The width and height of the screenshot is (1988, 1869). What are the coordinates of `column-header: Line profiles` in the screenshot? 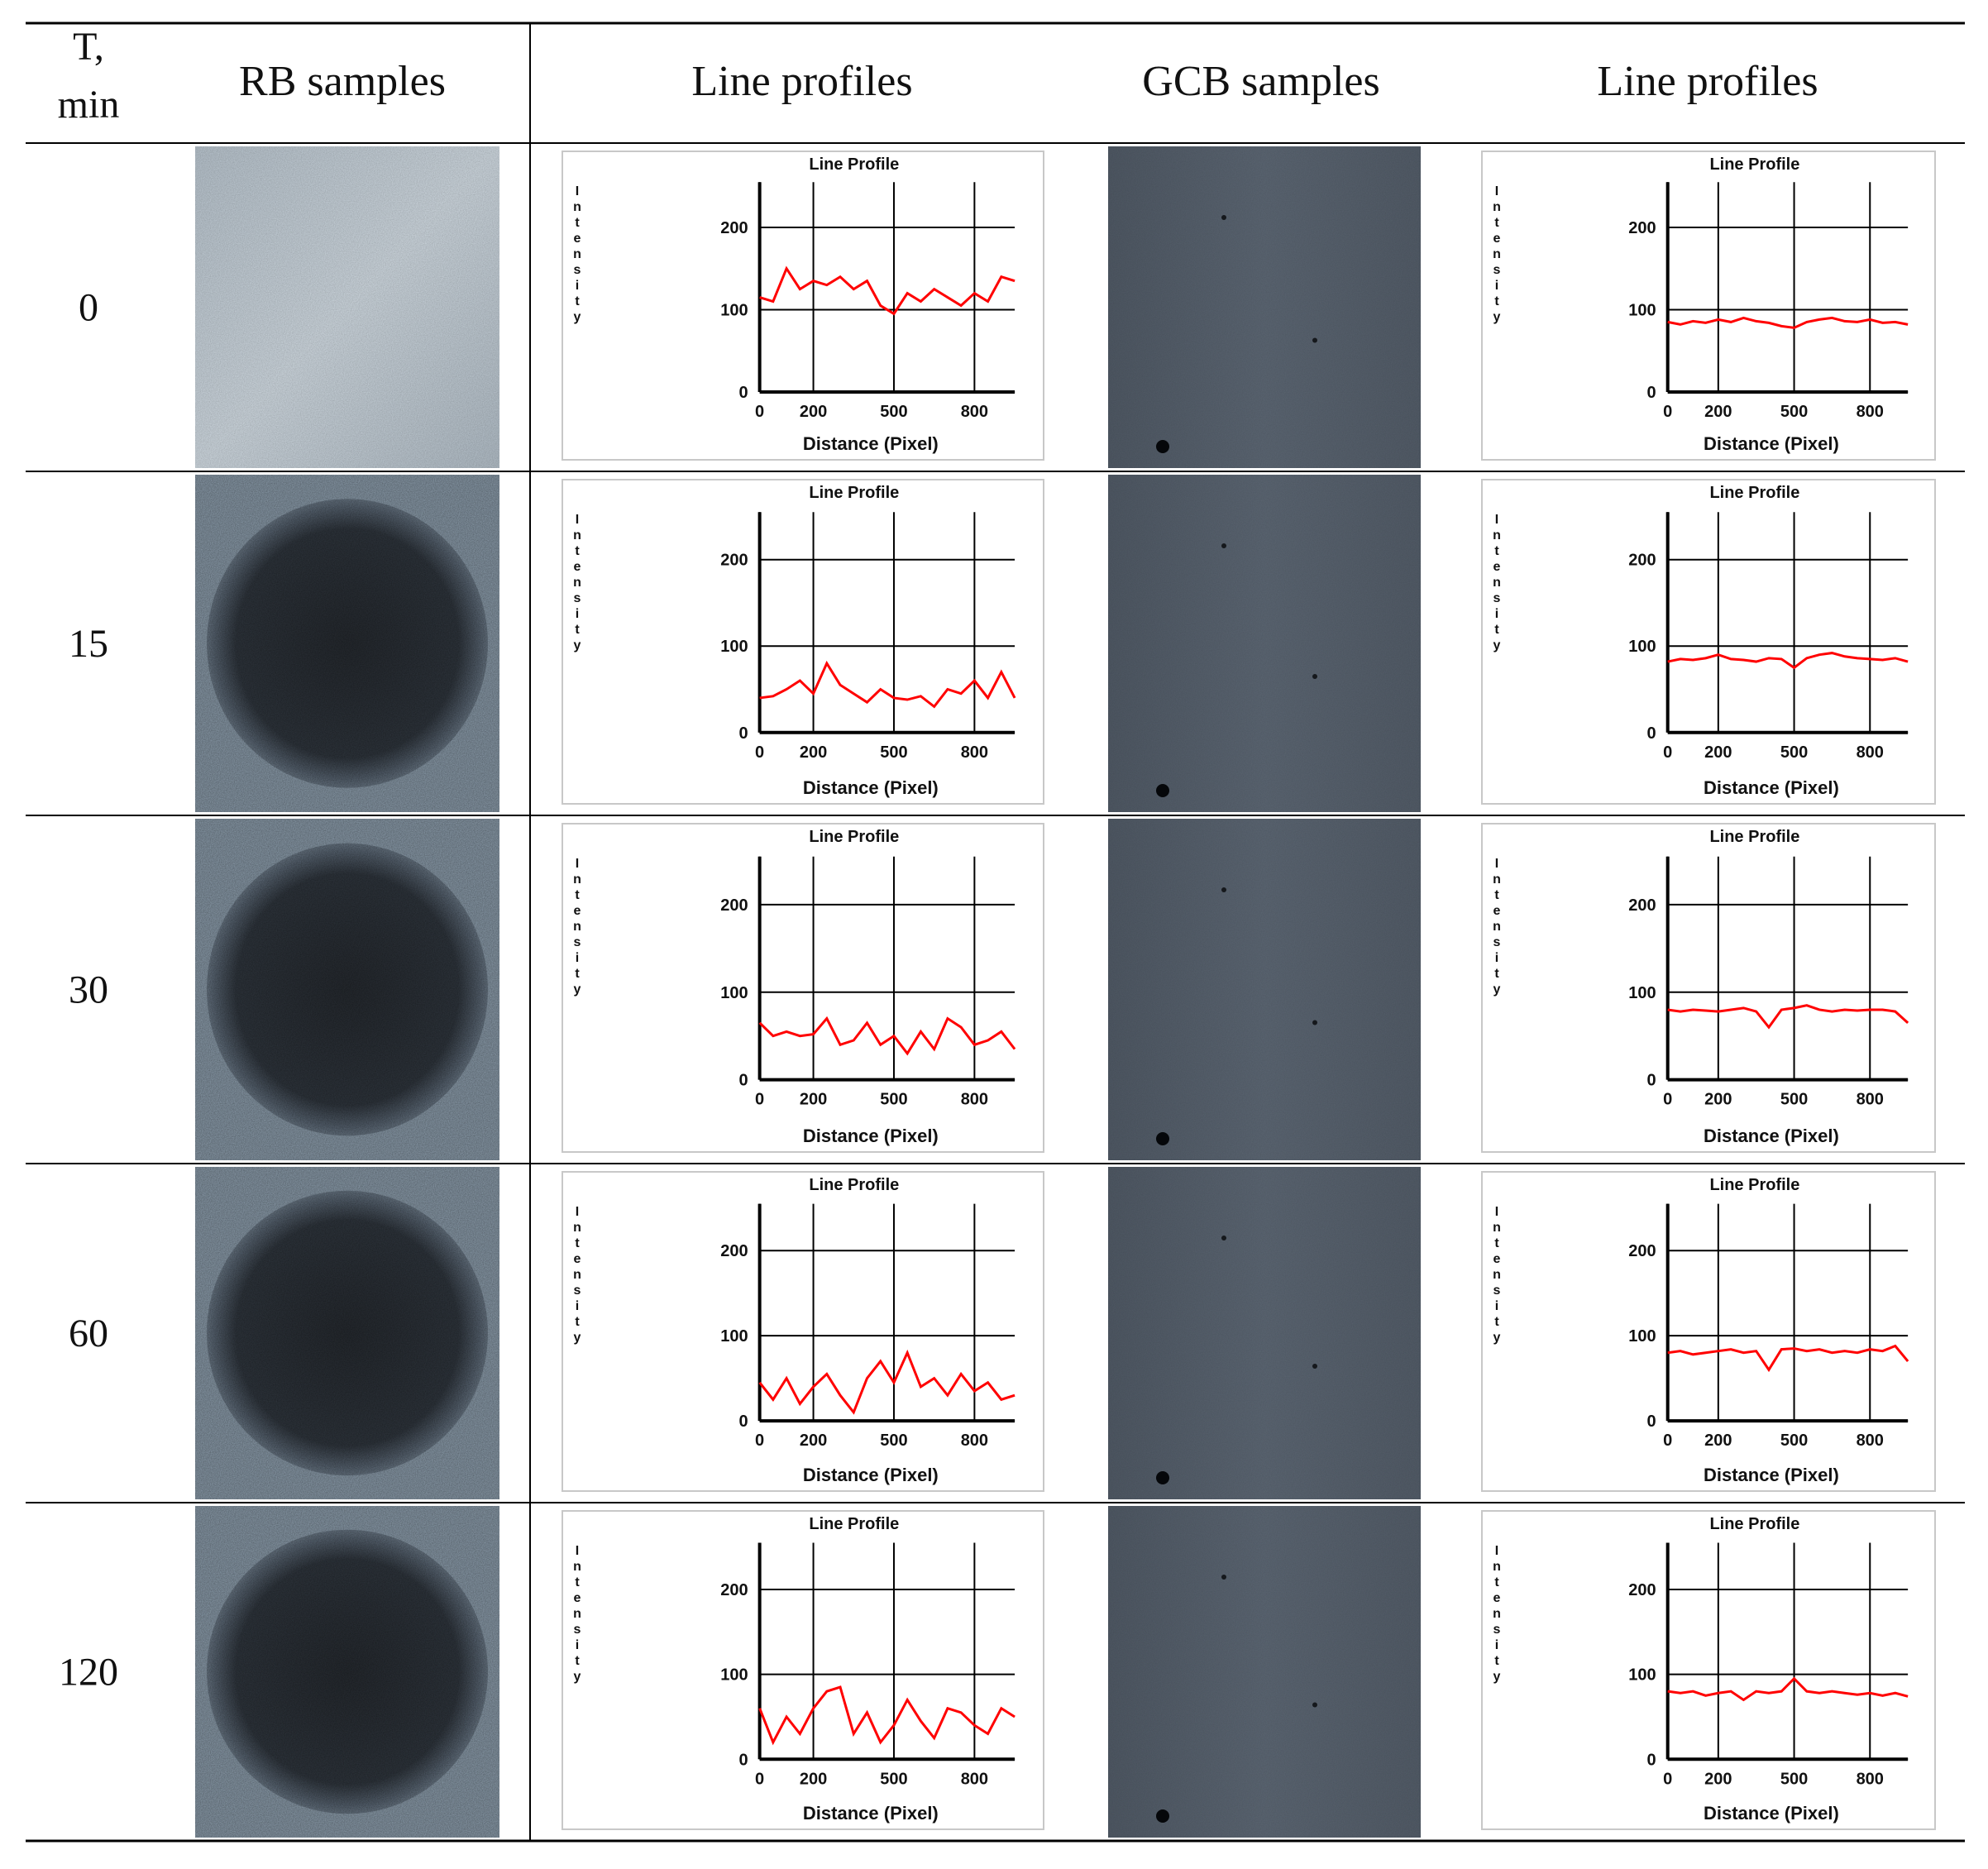 It's located at (801, 81).